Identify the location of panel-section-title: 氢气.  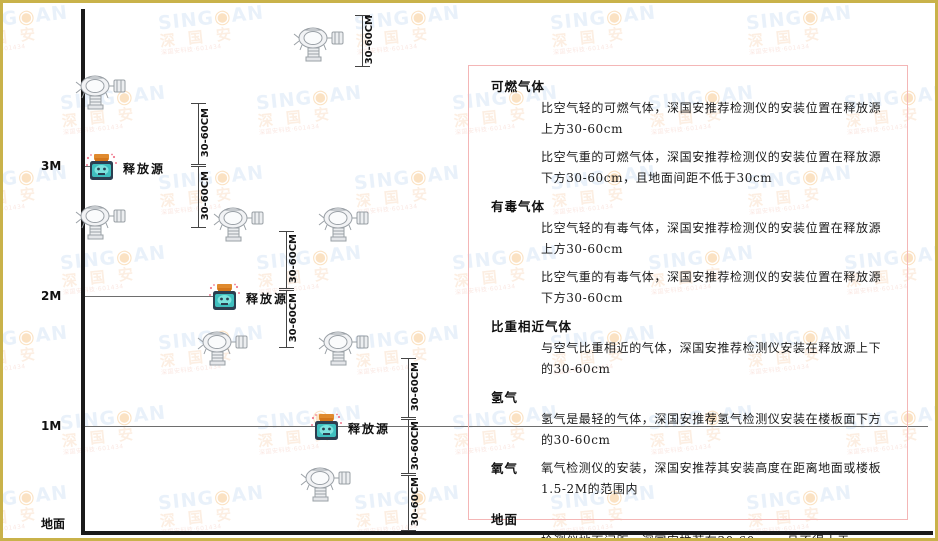
(505, 397).